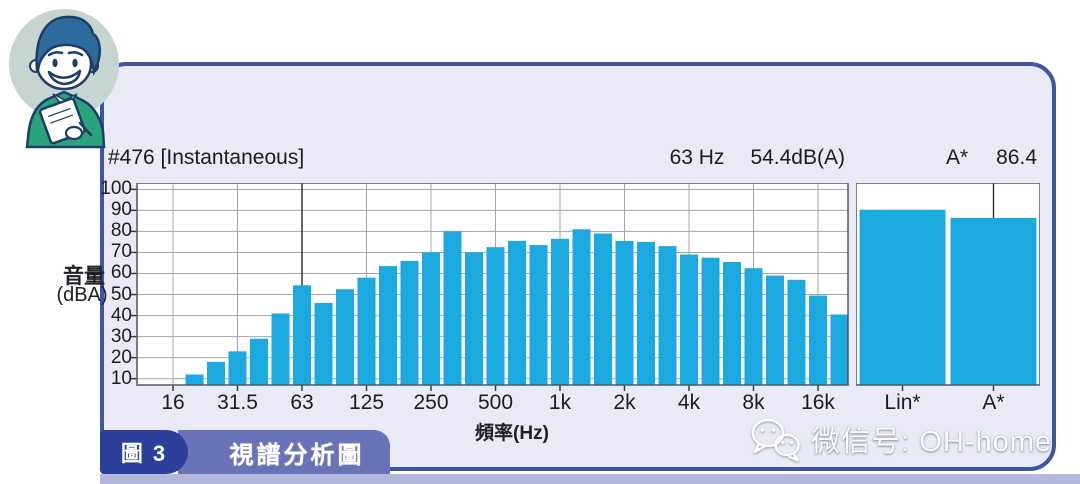 This screenshot has height=484, width=1080. I want to click on chart-title: #476 [Instantaneous], so click(206, 157).